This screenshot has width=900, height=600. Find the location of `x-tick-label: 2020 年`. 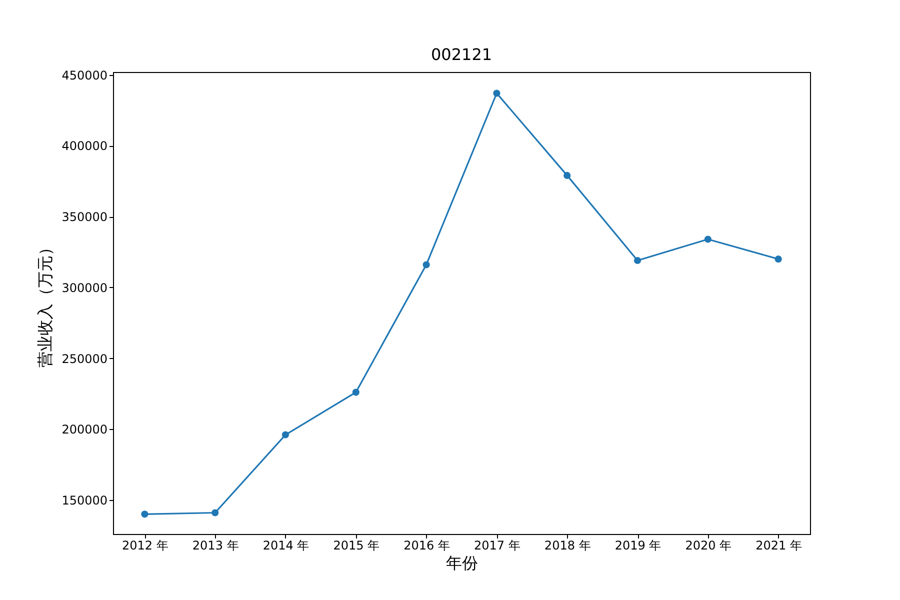

x-tick-label: 2020 年 is located at coordinates (708, 545).